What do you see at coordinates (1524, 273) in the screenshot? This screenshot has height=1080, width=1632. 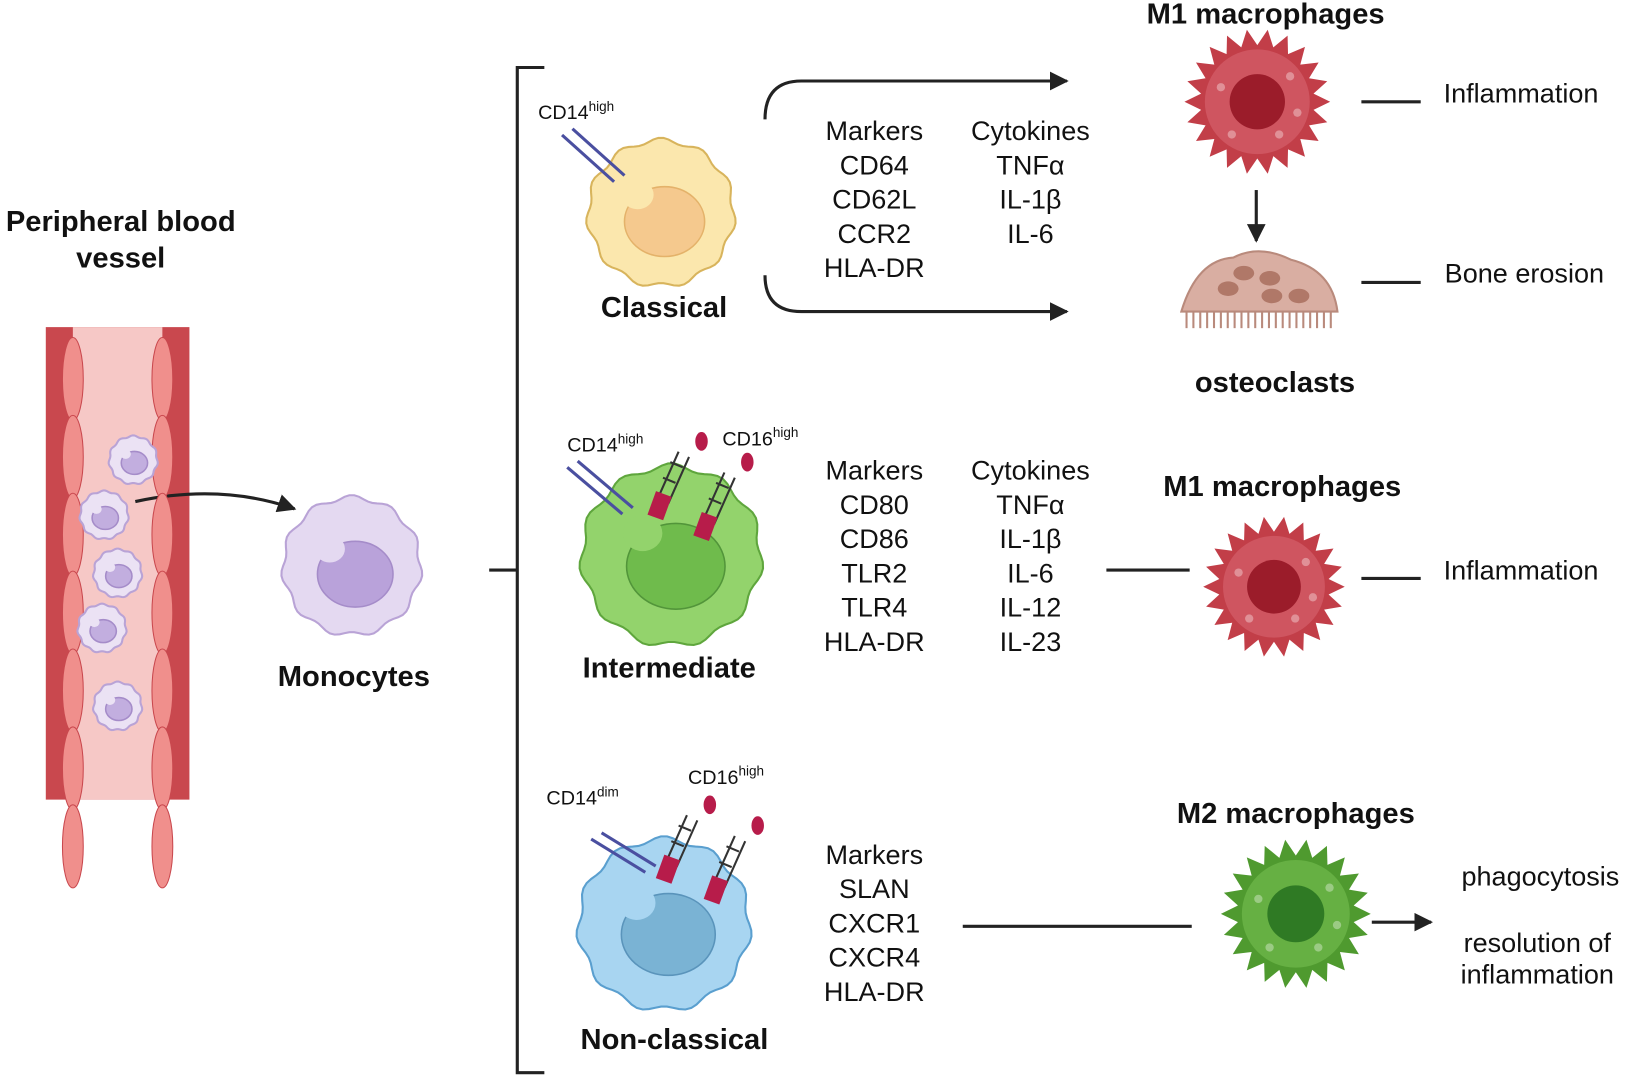 I see `outcome-effect: Bone erosion` at bounding box center [1524, 273].